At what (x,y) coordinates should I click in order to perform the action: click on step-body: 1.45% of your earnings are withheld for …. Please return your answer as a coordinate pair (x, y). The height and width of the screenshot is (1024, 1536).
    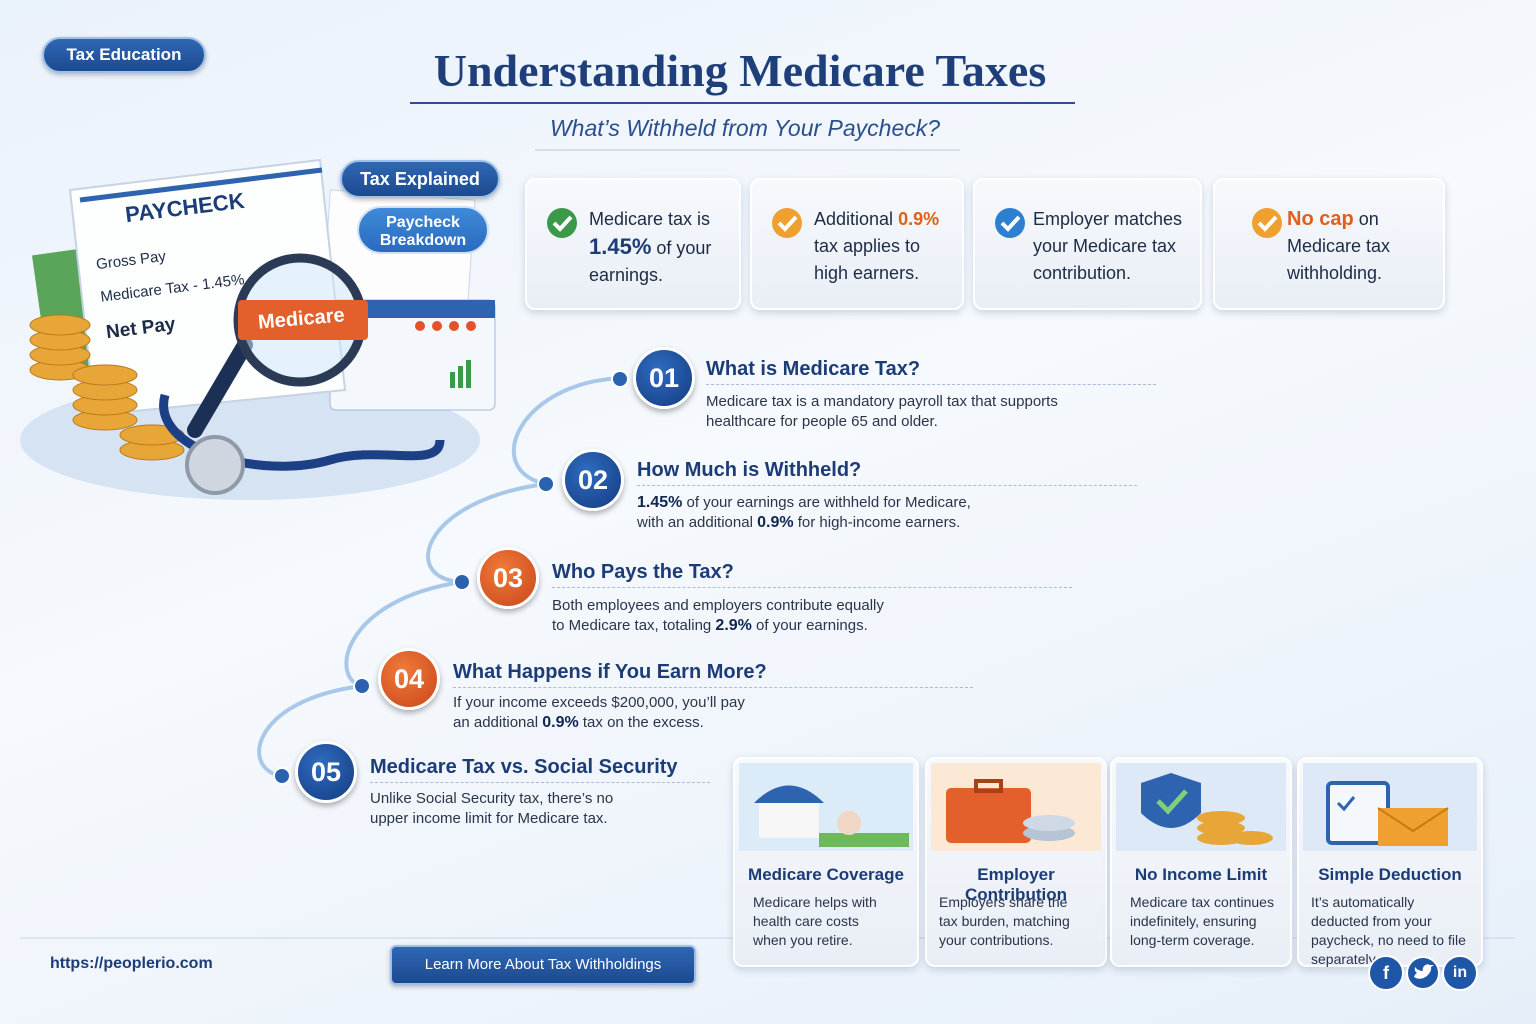
    Looking at the image, I should click on (817, 513).